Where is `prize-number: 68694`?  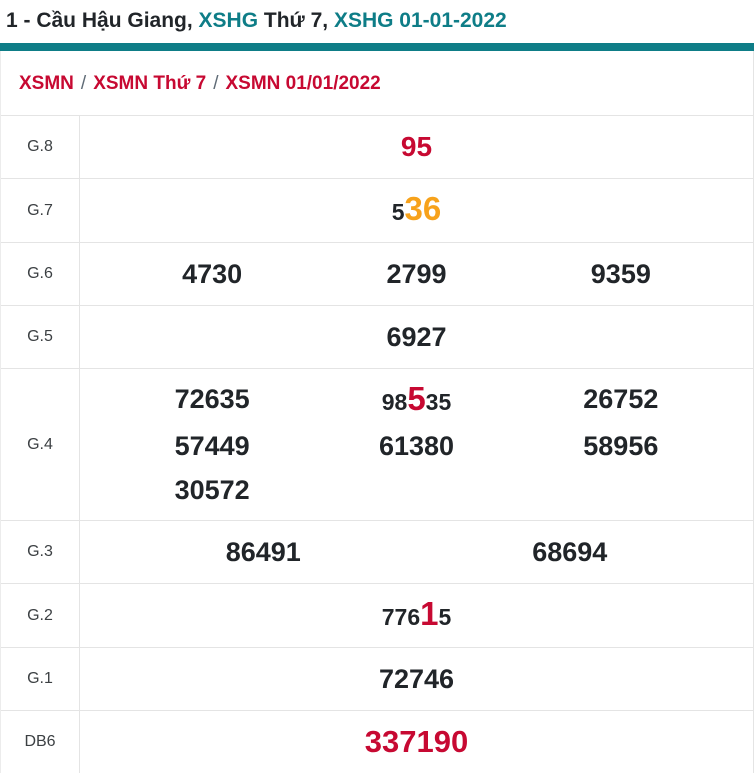
prize-number: 68694 is located at coordinates (569, 552).